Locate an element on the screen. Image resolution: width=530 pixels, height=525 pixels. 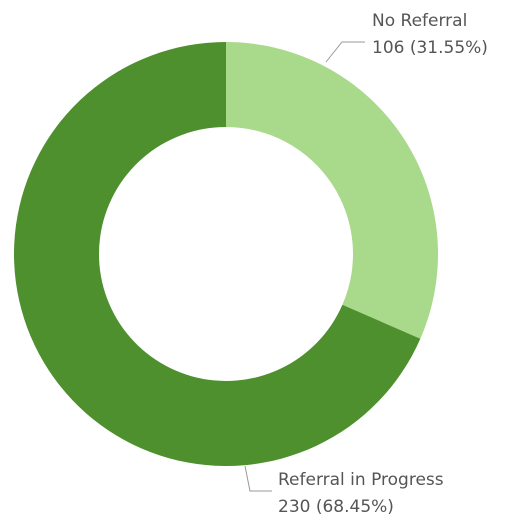
slice-label: Referral in Progress is located at coordinates (361, 480).